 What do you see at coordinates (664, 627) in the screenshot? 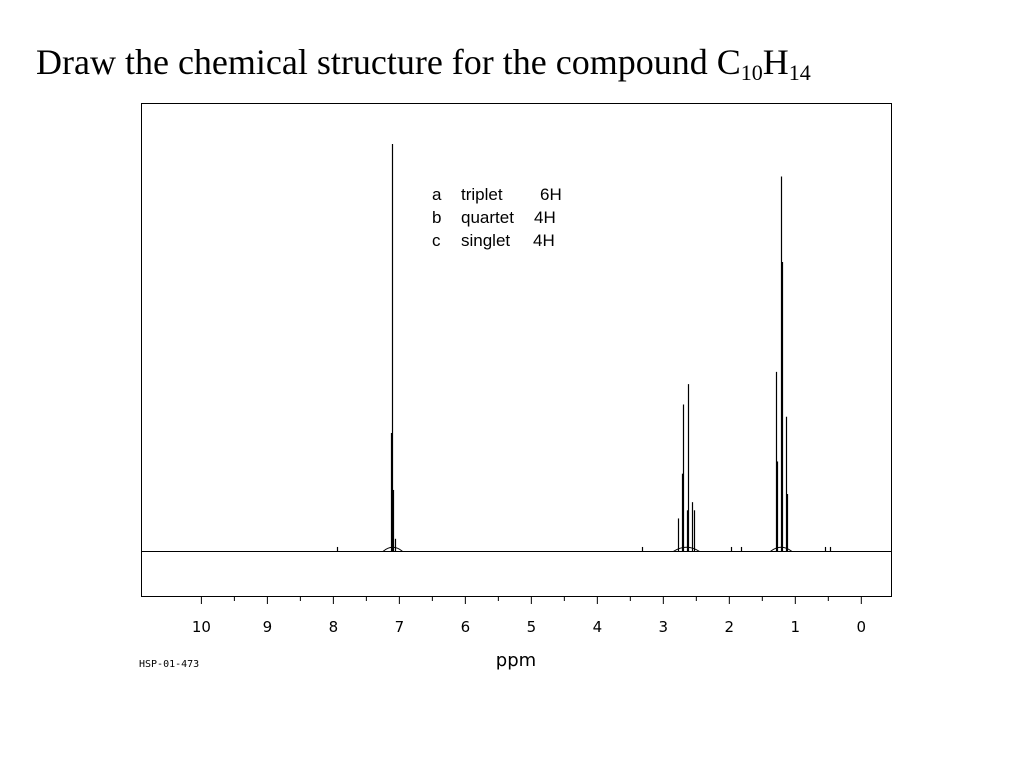
I see `x-tick-label: 3` at bounding box center [664, 627].